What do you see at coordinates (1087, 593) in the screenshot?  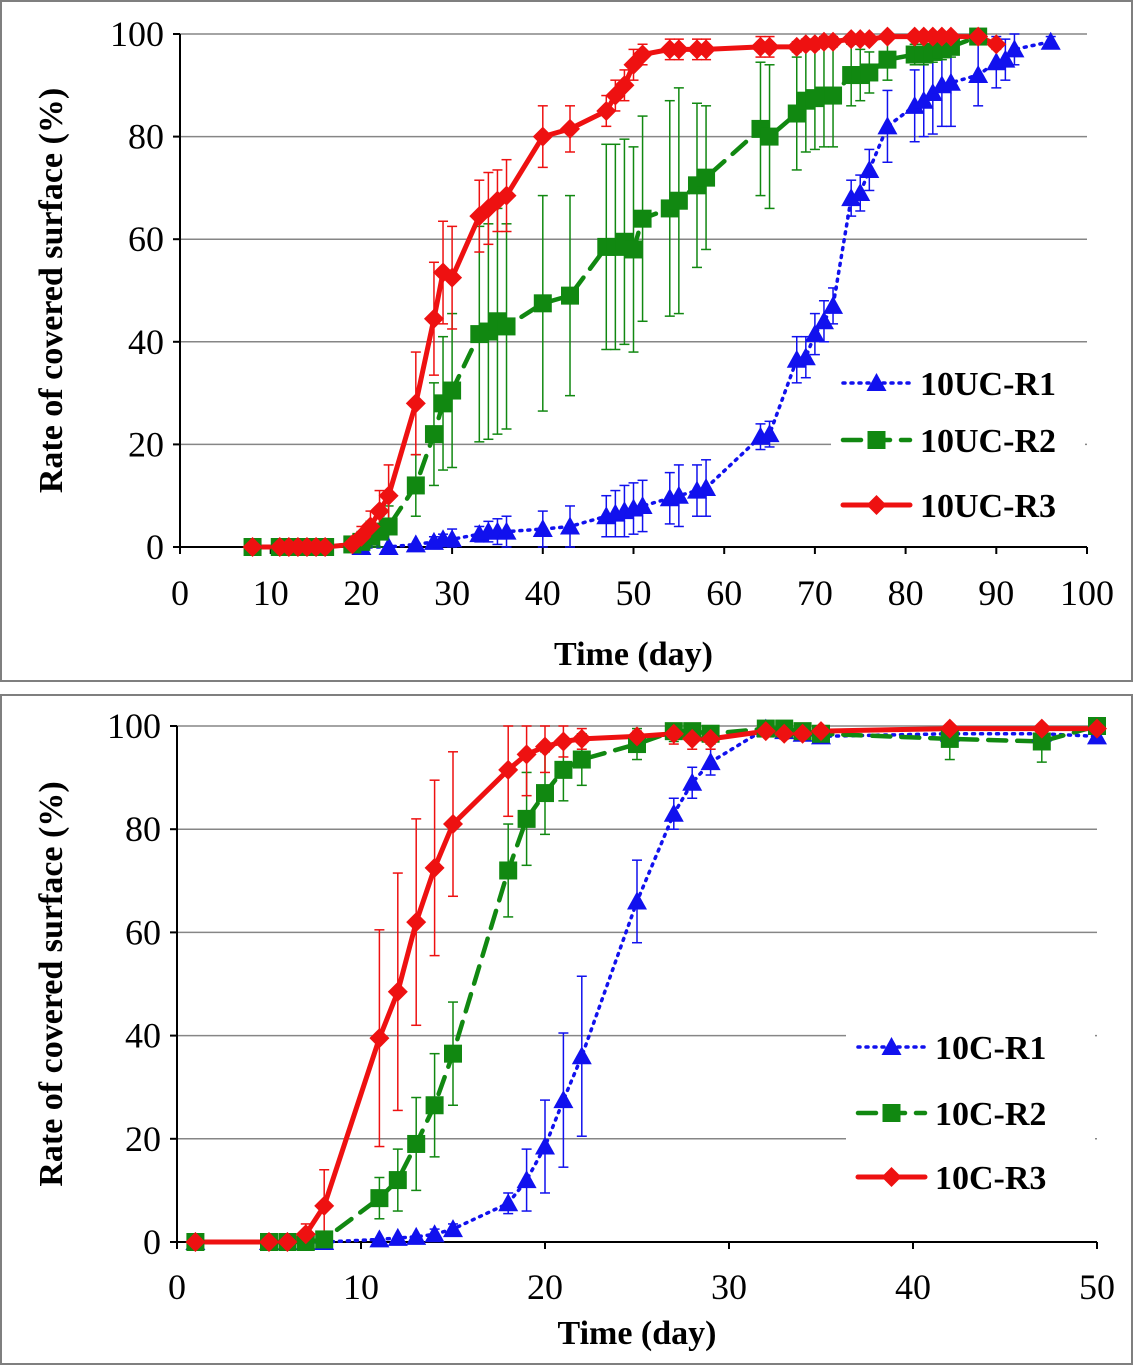 I see `x-tick-label: 100` at bounding box center [1087, 593].